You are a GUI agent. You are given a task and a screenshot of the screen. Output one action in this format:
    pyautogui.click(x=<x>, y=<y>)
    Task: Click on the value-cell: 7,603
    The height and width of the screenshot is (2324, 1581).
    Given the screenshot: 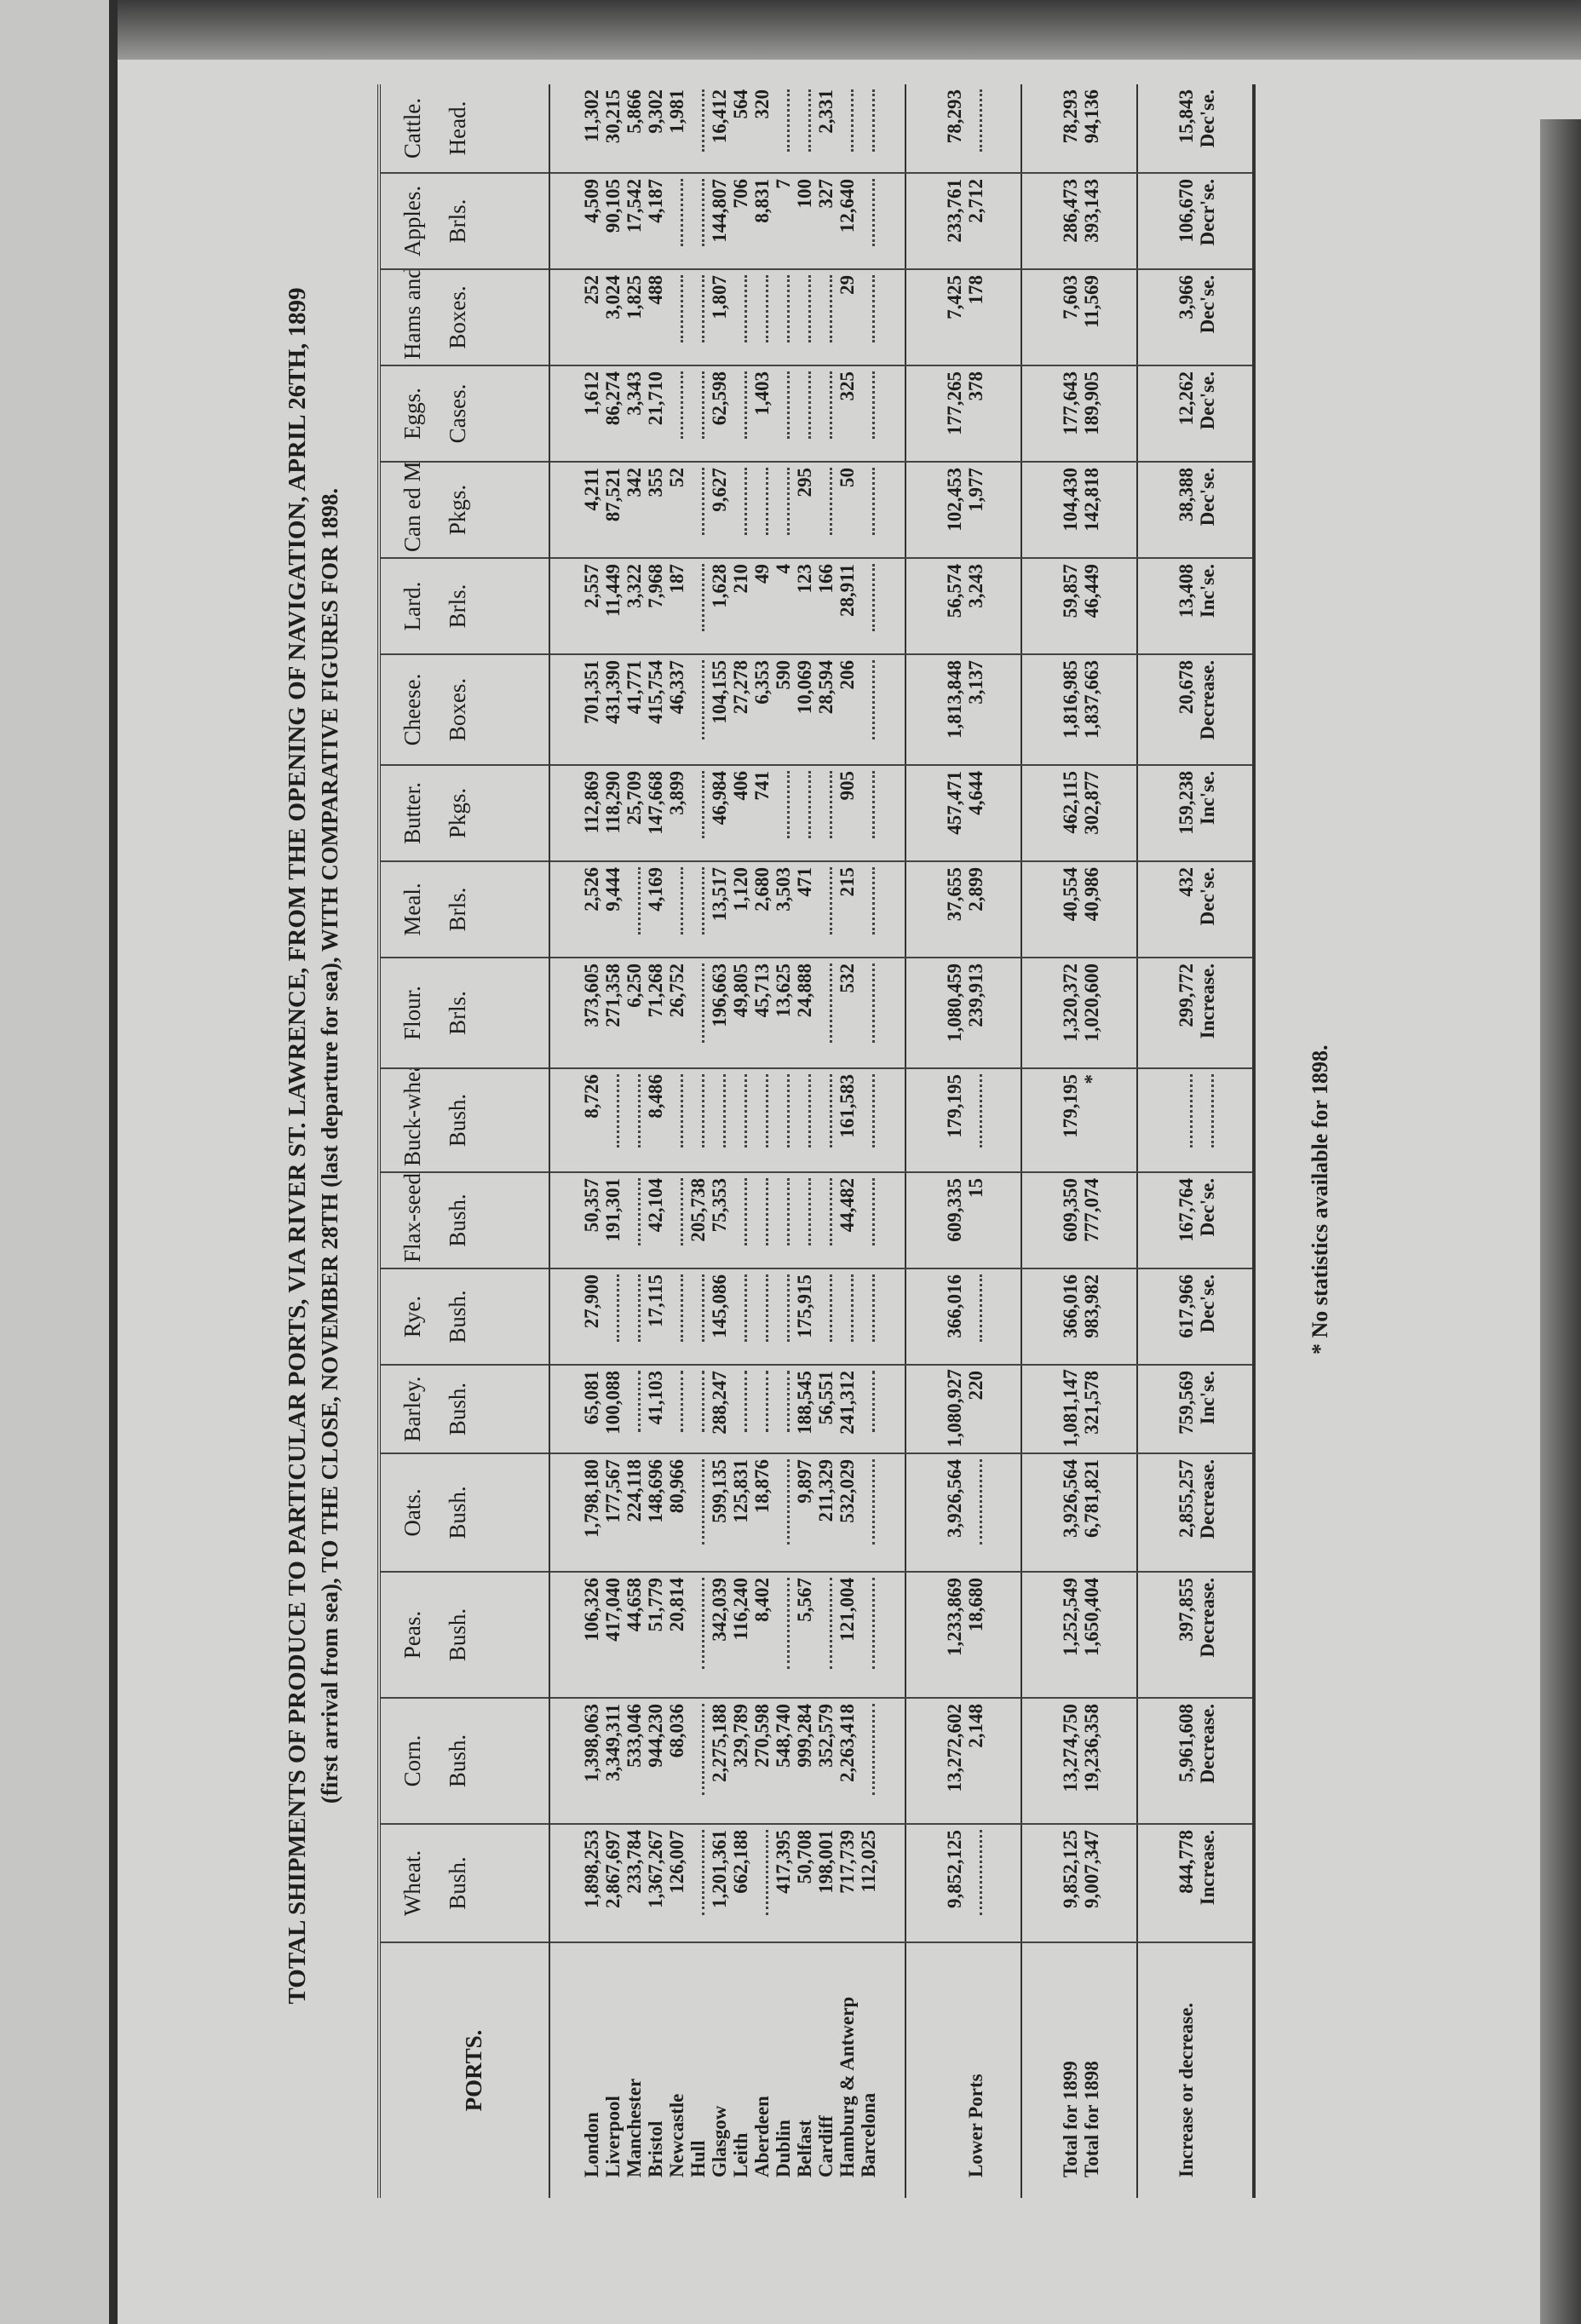 What is the action you would take?
    pyautogui.click(x=1051, y=317)
    